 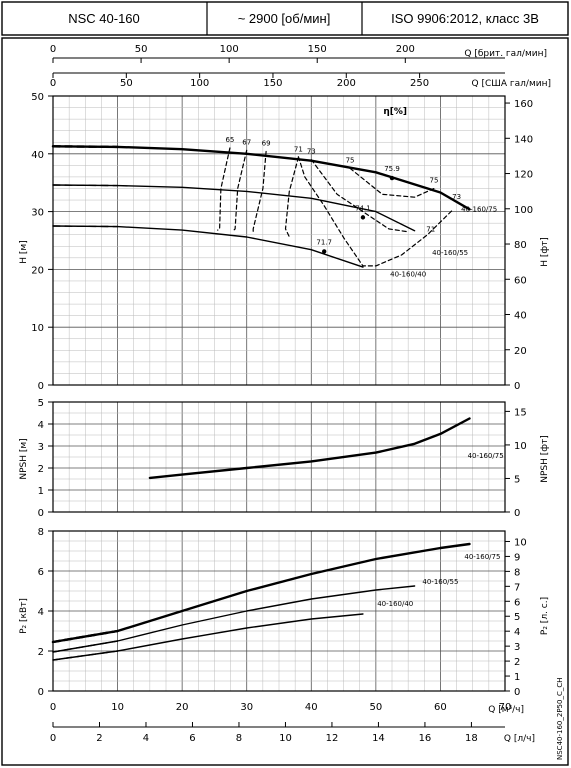 I want to click on y-tick-label: 40, so click(x=37, y=155).